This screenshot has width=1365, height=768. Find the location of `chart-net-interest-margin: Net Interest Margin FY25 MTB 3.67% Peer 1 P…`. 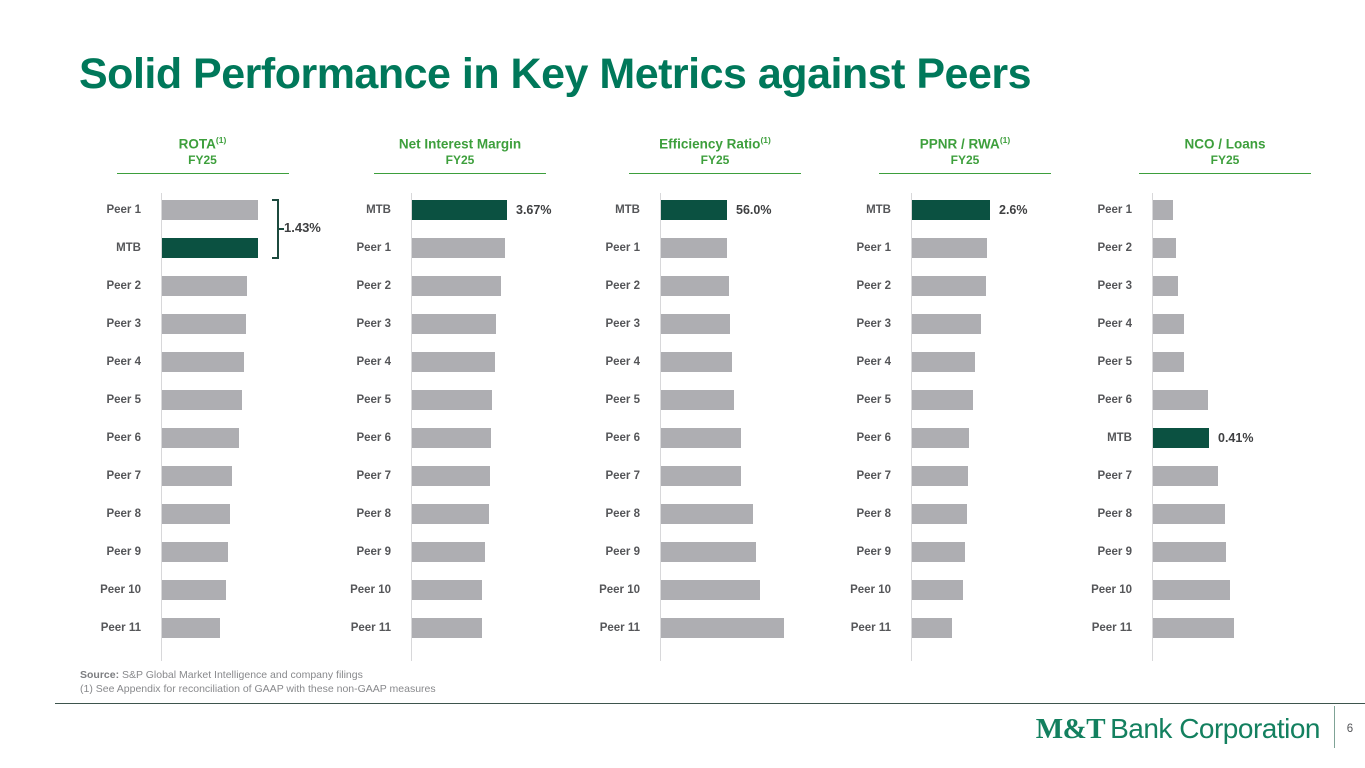

chart-net-interest-margin: Net Interest Margin FY25 MTB 3.67% Peer 1 P… is located at coordinates (460, 397).